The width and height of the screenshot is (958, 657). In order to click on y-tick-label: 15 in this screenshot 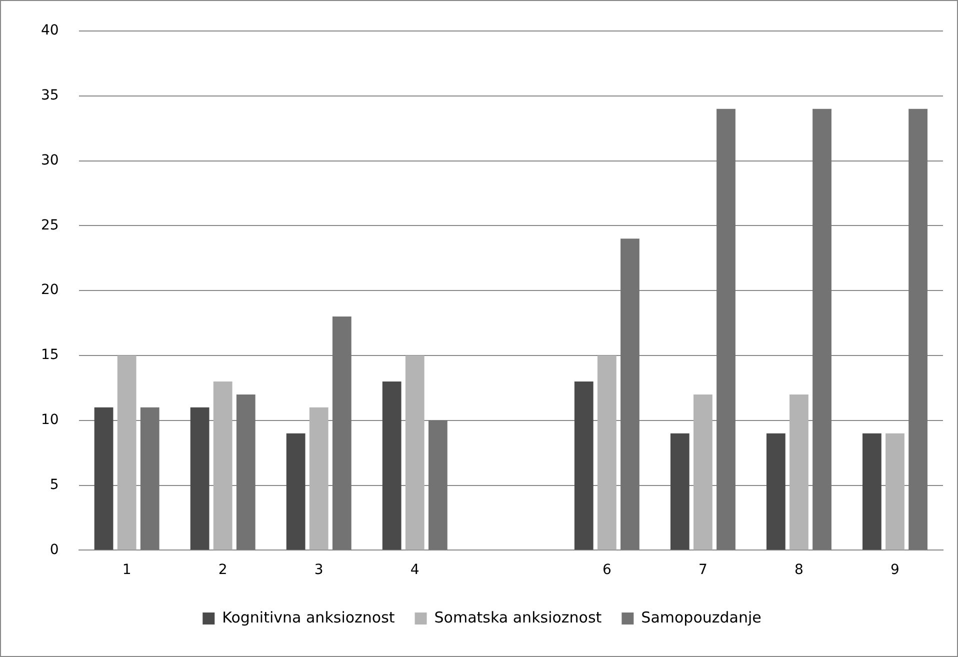, I will do `click(49, 355)`.